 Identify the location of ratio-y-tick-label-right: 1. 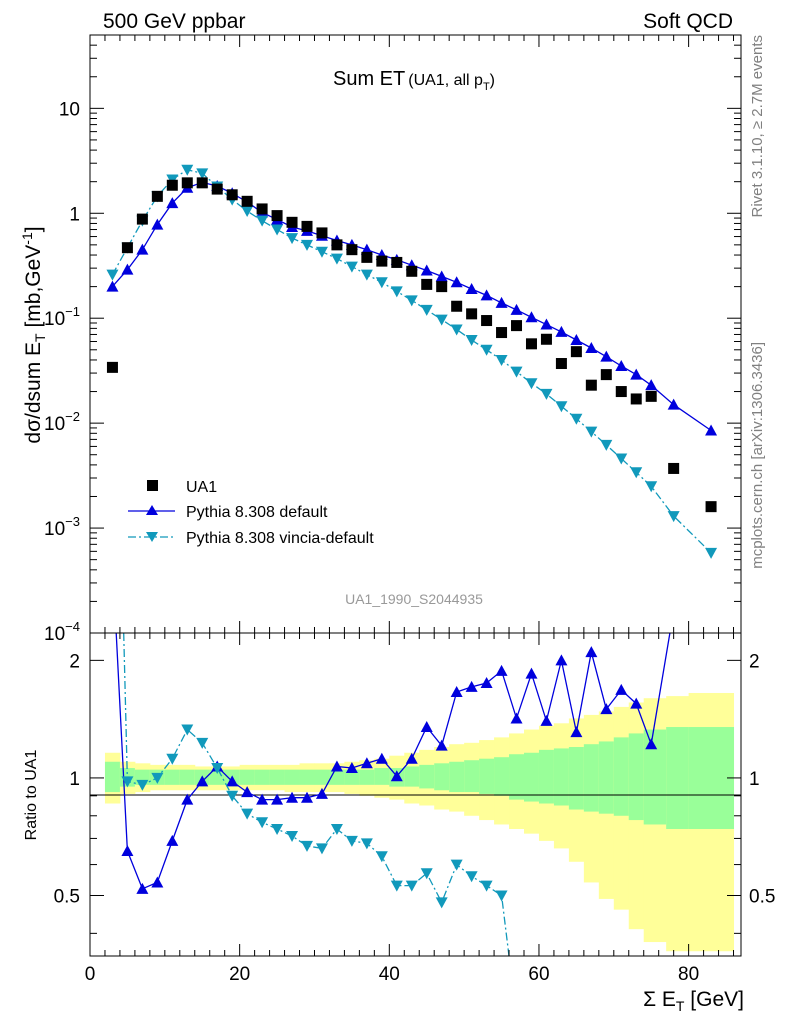
(754, 779).